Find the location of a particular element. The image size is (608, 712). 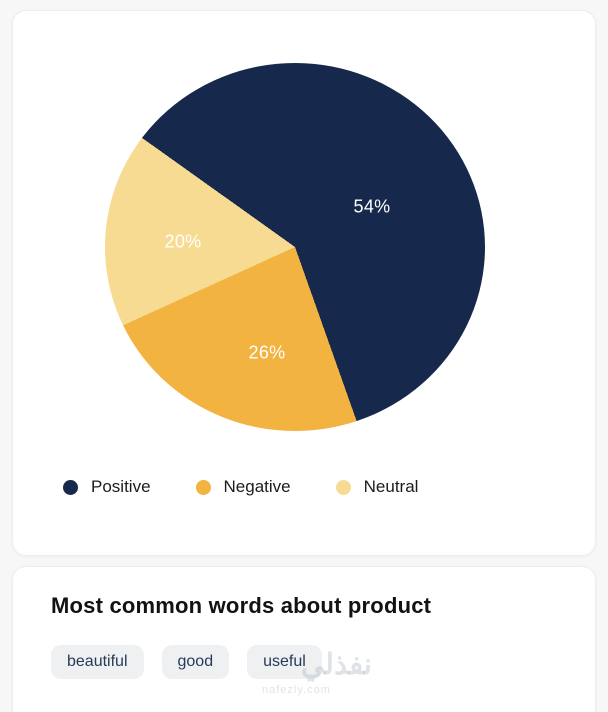

legend-label-neutral: Neutral is located at coordinates (391, 486).